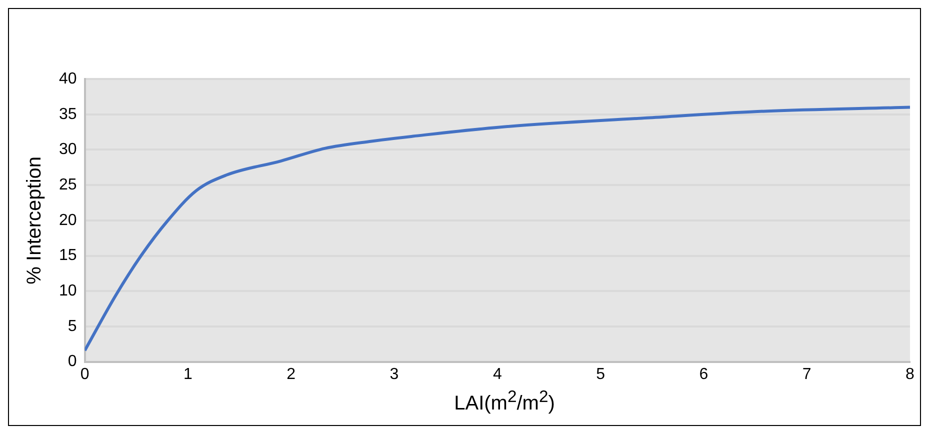 The width and height of the screenshot is (929, 434). I want to click on y-tick-label: 35, so click(68, 114).